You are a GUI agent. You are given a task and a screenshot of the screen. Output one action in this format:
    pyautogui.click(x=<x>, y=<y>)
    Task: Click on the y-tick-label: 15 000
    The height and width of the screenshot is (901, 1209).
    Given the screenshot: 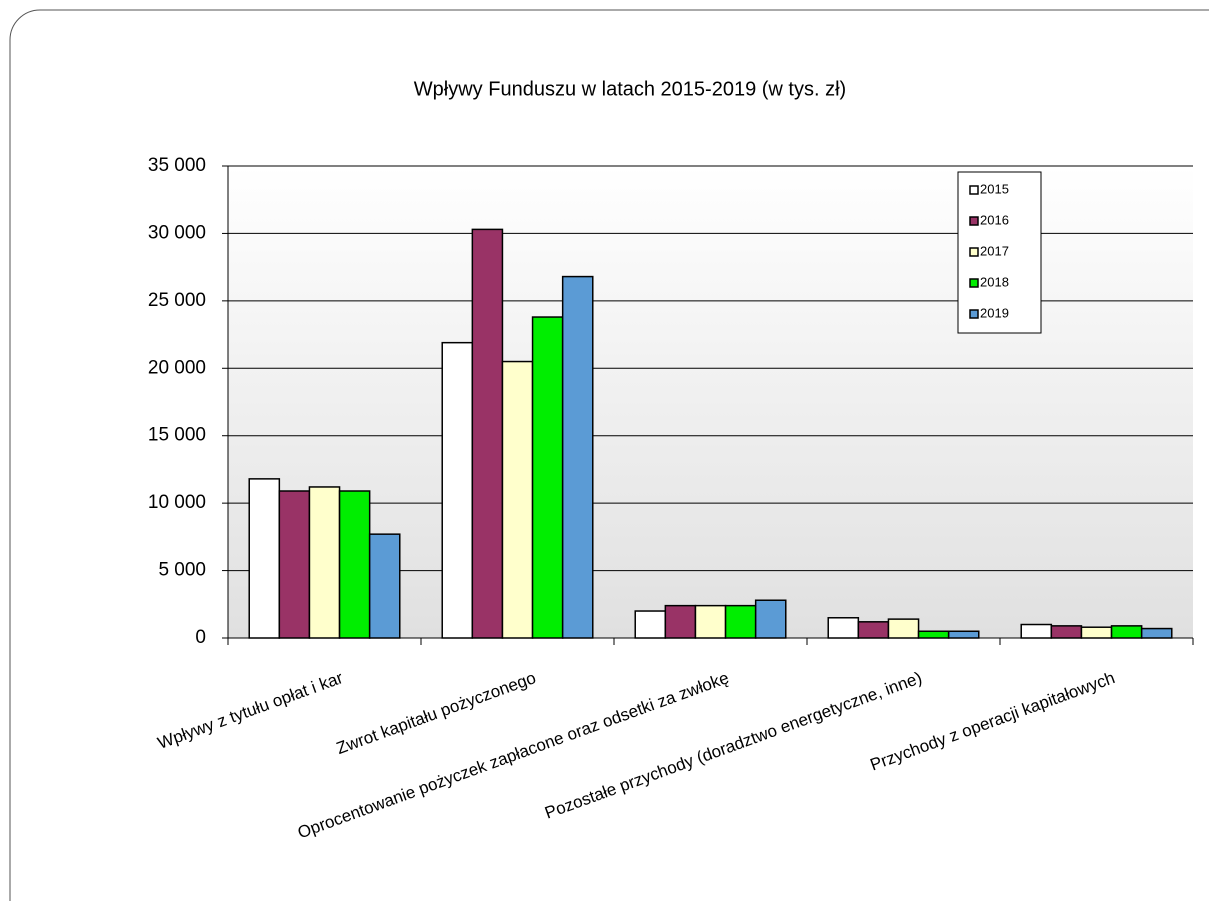 What is the action you would take?
    pyautogui.click(x=177, y=435)
    